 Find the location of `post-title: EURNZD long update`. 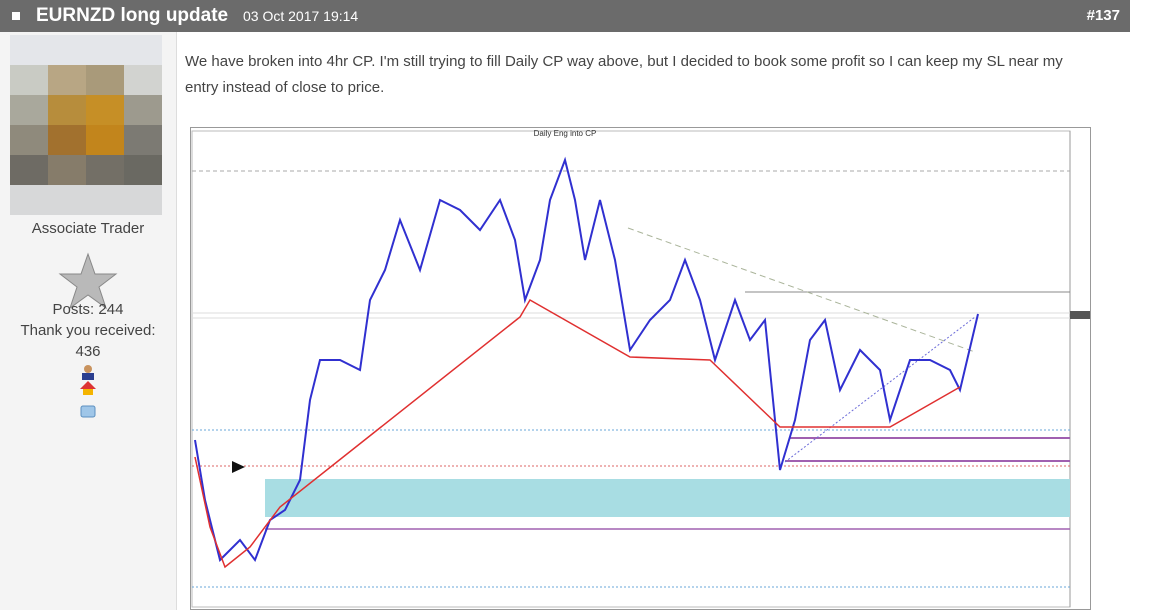

post-title: EURNZD long update is located at coordinates (132, 15).